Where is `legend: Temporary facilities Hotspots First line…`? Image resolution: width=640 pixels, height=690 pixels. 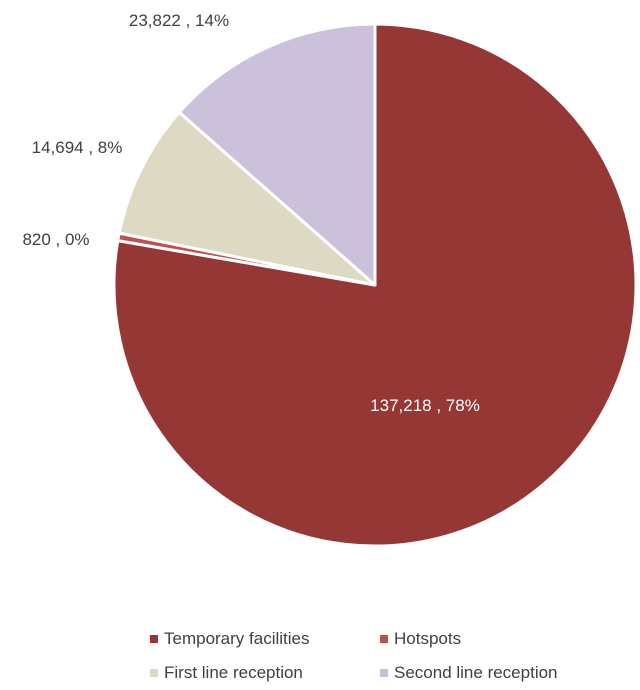 legend: Temporary facilities Hotspots First line… is located at coordinates (385, 656).